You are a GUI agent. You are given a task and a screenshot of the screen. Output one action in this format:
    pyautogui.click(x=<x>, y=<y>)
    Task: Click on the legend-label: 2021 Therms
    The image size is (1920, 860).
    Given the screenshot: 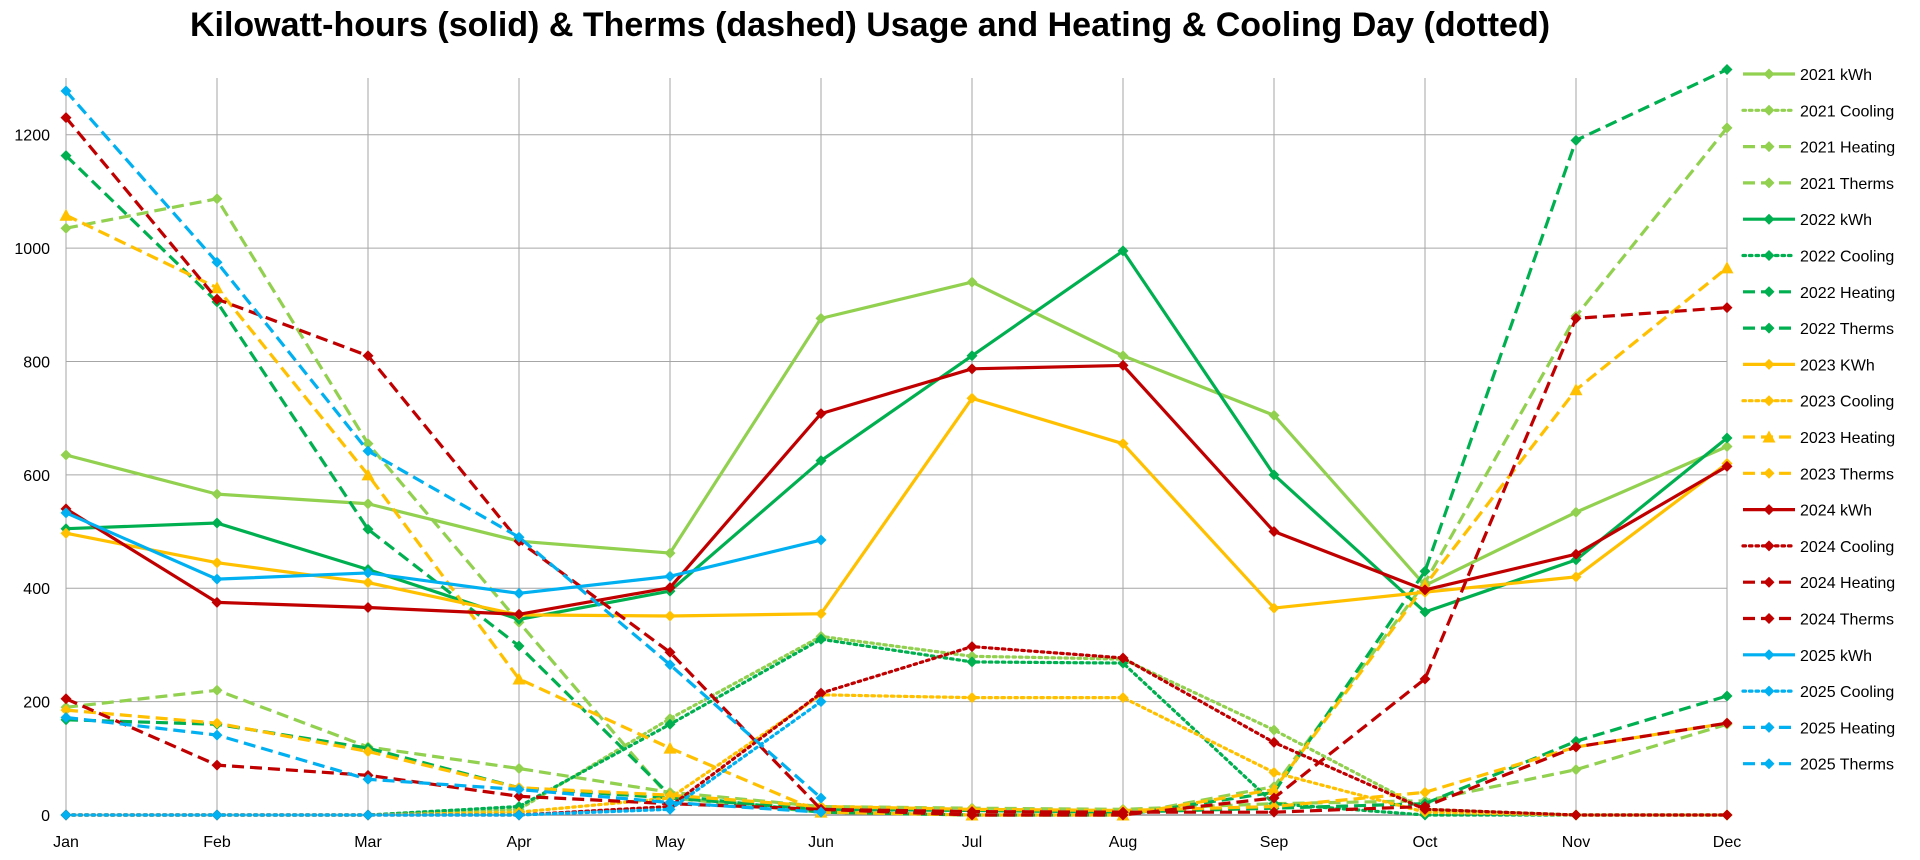 What is the action you would take?
    pyautogui.click(x=1847, y=184)
    